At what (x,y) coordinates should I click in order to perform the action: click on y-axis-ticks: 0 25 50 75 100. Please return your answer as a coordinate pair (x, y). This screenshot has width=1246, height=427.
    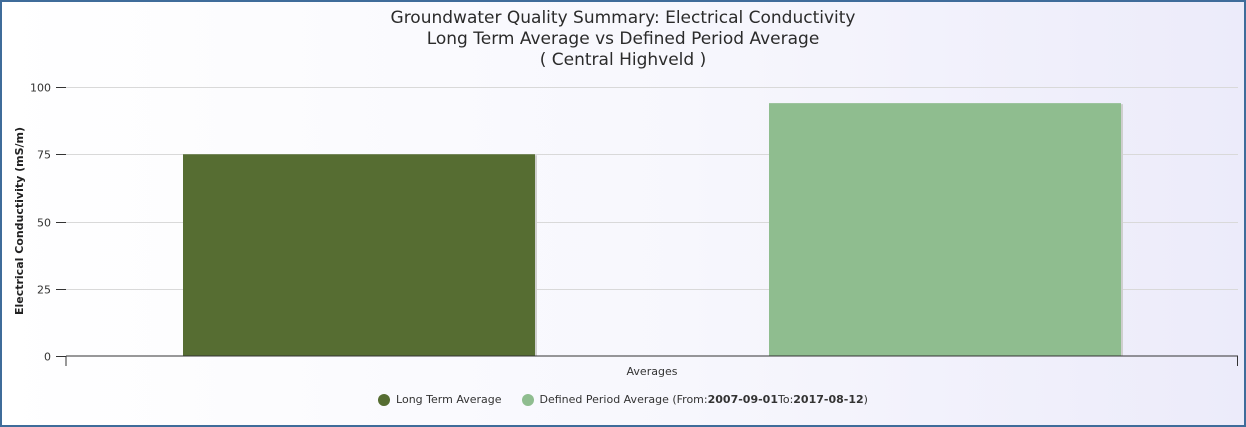
    Looking at the image, I should click on (48, 223).